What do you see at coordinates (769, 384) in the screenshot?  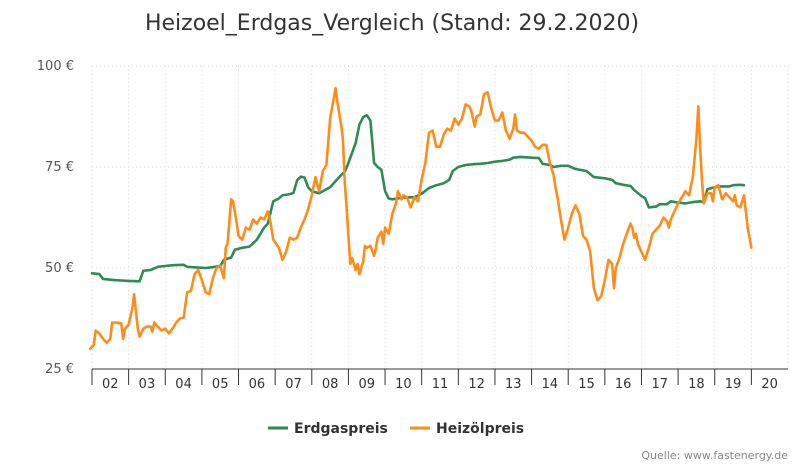 I see `x-tick-label: 20` at bounding box center [769, 384].